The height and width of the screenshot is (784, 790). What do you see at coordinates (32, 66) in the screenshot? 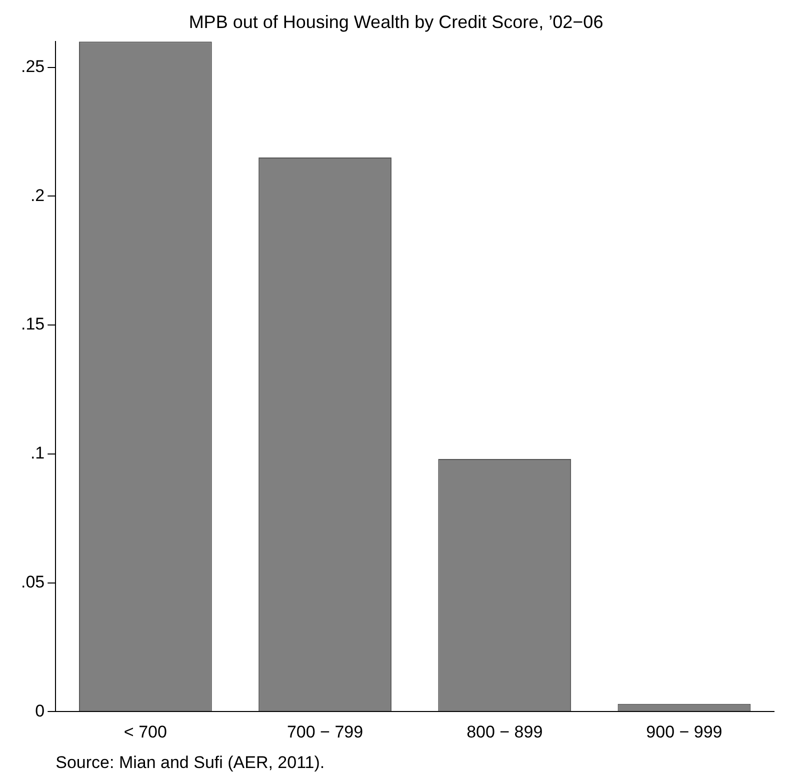
I see `y-tick-label: .25` at bounding box center [32, 66].